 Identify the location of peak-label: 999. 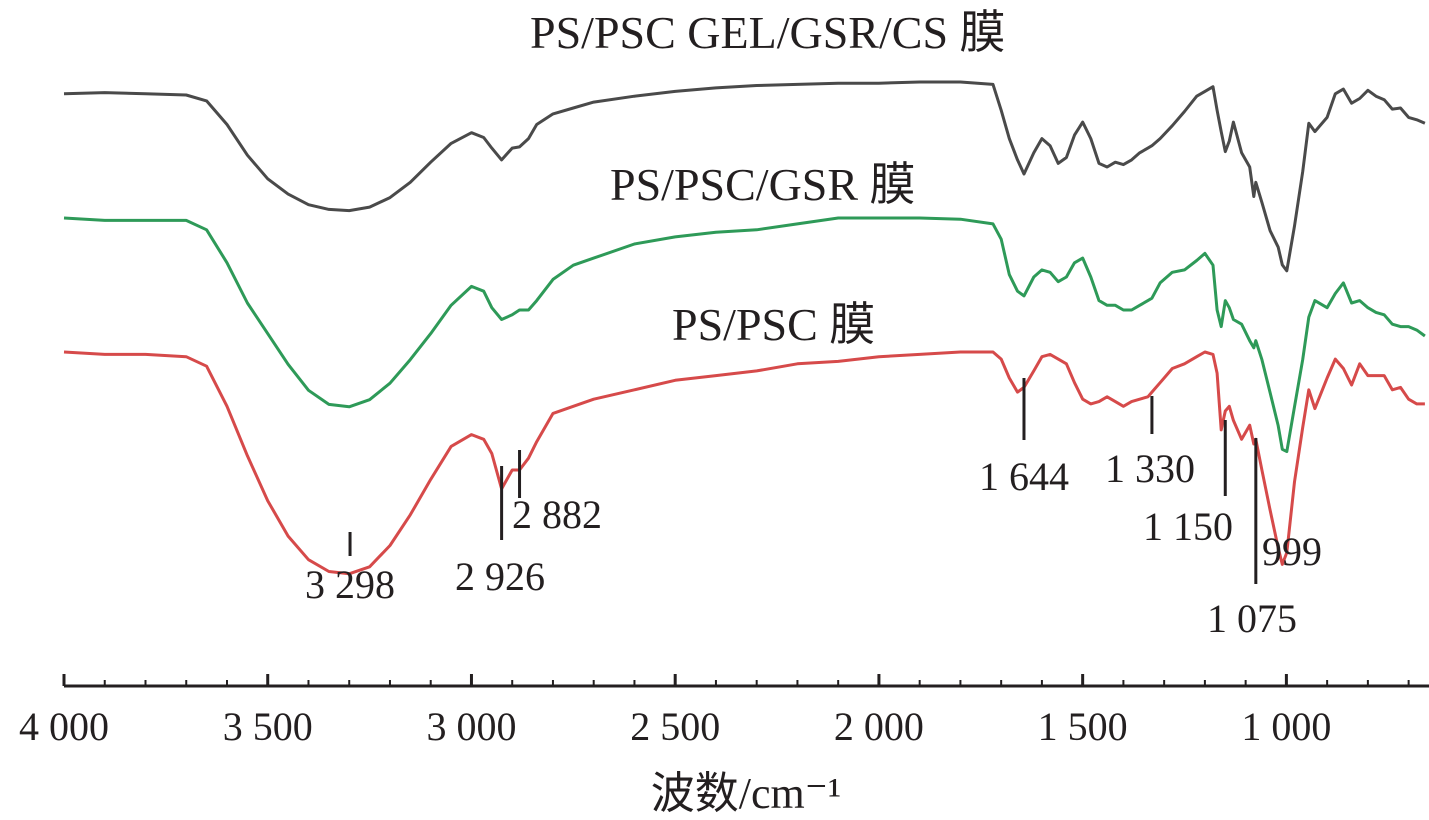
(1292, 551).